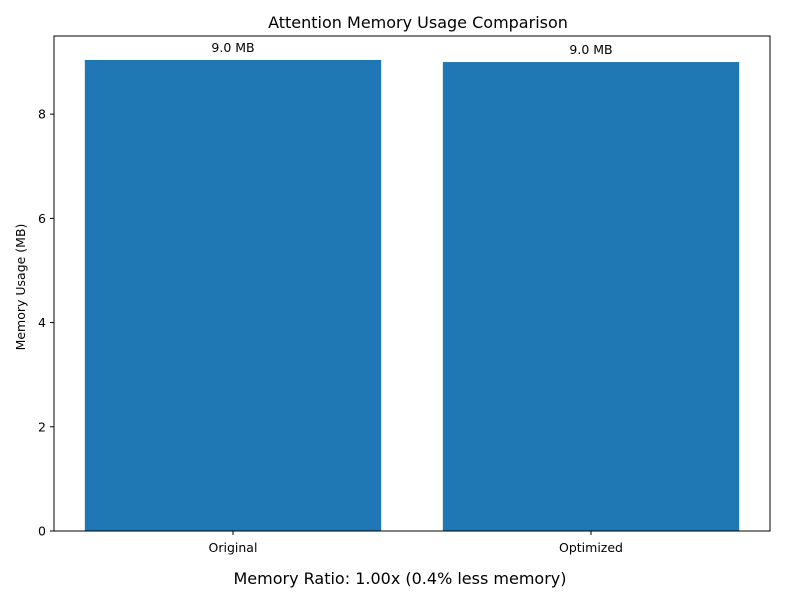  I want to click on y-tick-label: 6, so click(42, 218).